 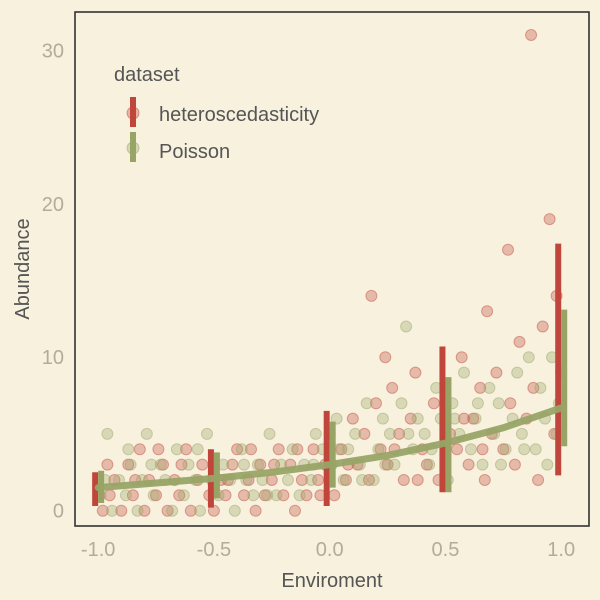 I want to click on y-tick-label: 30, so click(x=53, y=51).